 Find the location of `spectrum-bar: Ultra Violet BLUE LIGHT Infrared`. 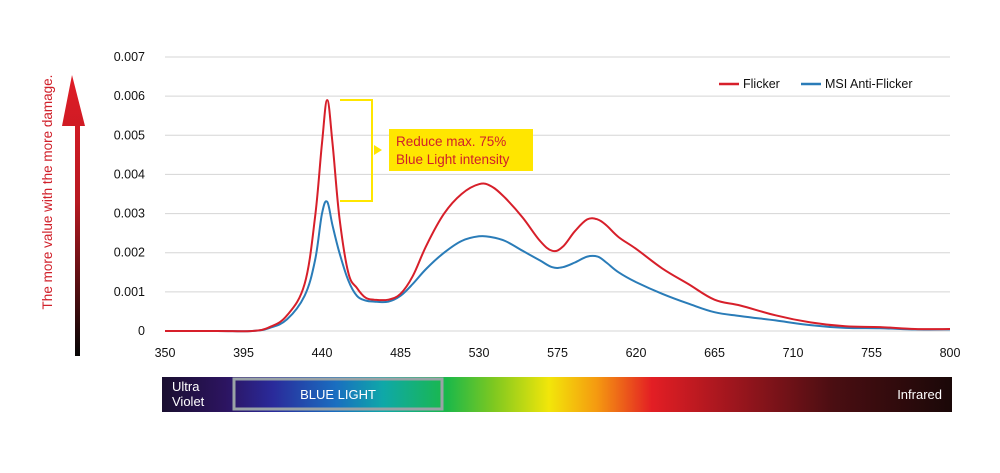

spectrum-bar: Ultra Violet BLUE LIGHT Infrared is located at coordinates (557, 394).